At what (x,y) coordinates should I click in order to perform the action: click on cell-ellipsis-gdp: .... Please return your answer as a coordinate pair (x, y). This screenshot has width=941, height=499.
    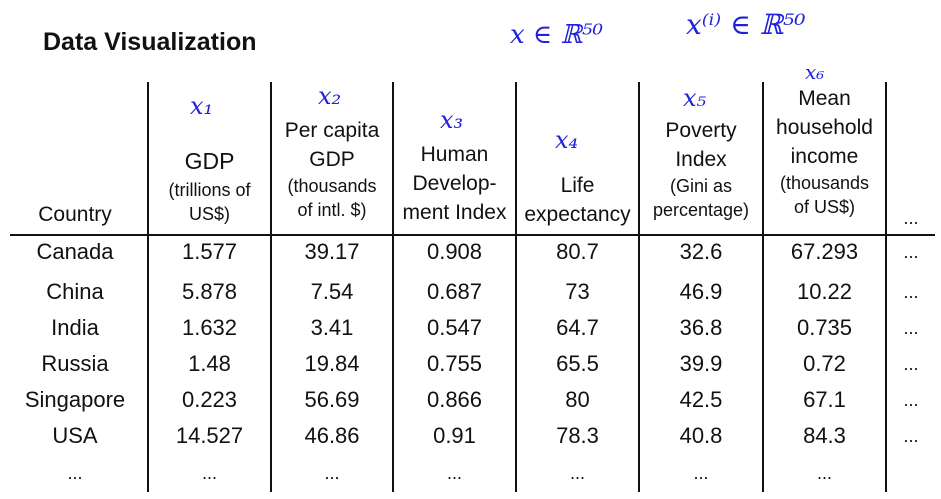
    Looking at the image, I should click on (209, 473).